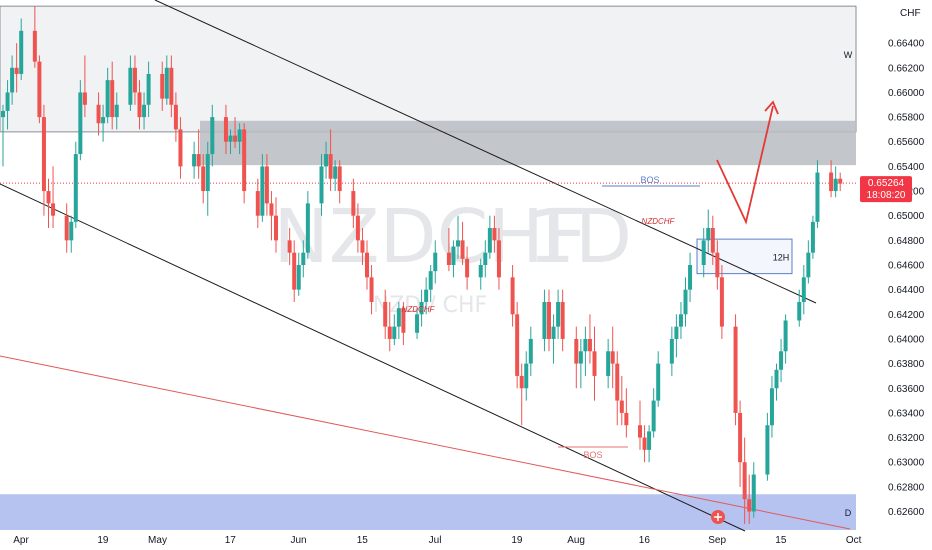  Describe the element at coordinates (906, 438) in the screenshot. I see `price-tick-label: 0.63200` at that location.